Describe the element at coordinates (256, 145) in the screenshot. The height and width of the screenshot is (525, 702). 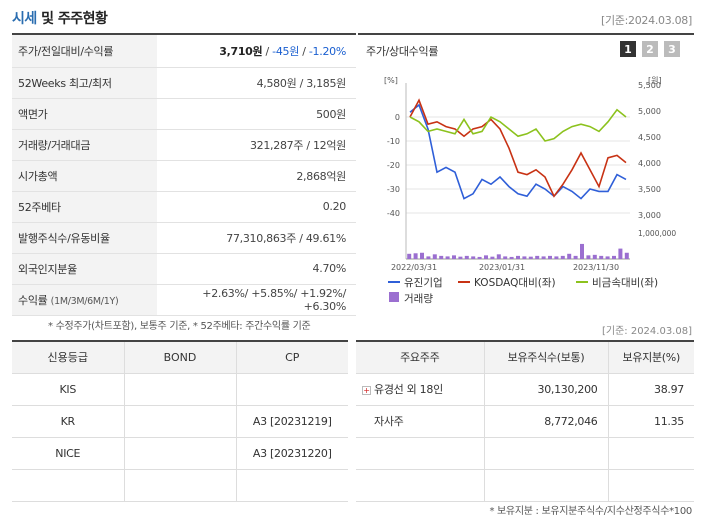
I see `row-value: 321,287주 / 12억원` at that location.